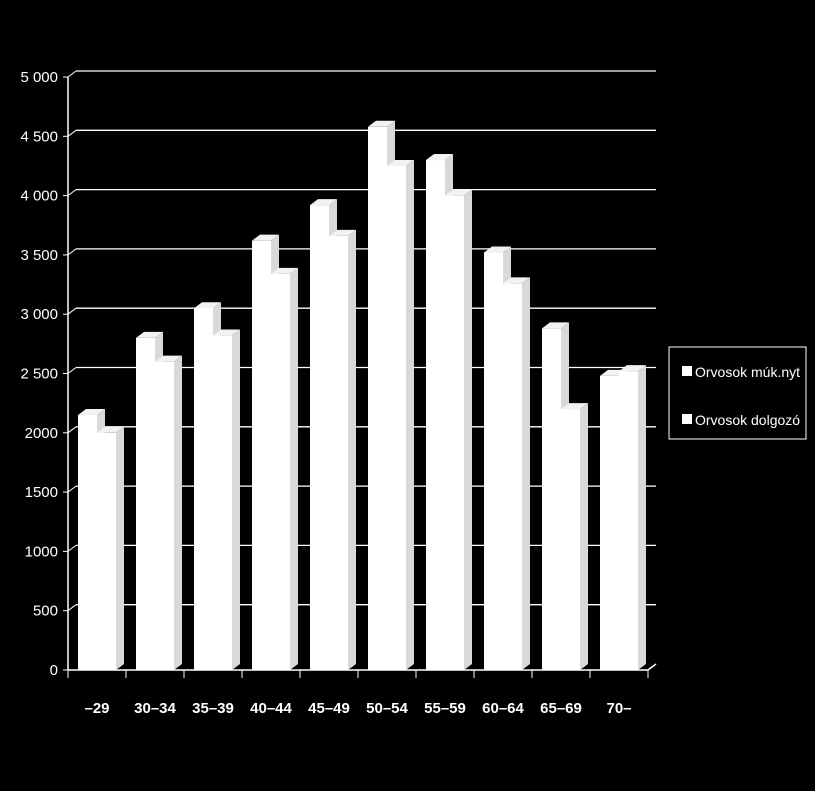 The image size is (815, 791). Describe the element at coordinates (503, 708) in the screenshot. I see `x-tick-label: 60–64` at that location.